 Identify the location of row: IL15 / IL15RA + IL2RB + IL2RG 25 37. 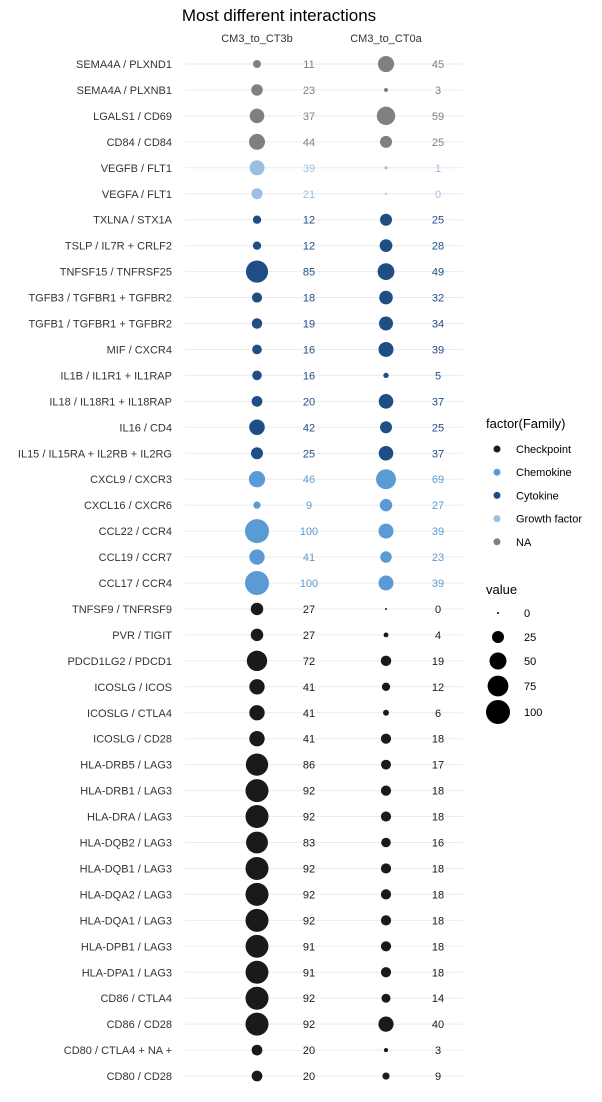
(231, 453).